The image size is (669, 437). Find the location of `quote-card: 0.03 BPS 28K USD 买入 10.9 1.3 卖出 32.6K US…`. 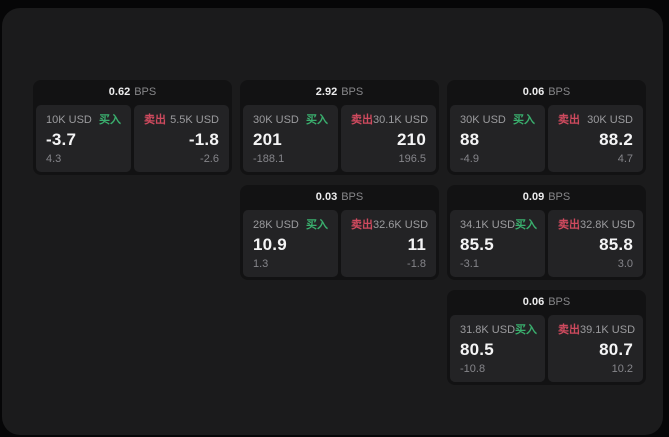

quote-card: 0.03 BPS 28K USD 买入 10.9 1.3 卖出 32.6K US… is located at coordinates (339, 232).